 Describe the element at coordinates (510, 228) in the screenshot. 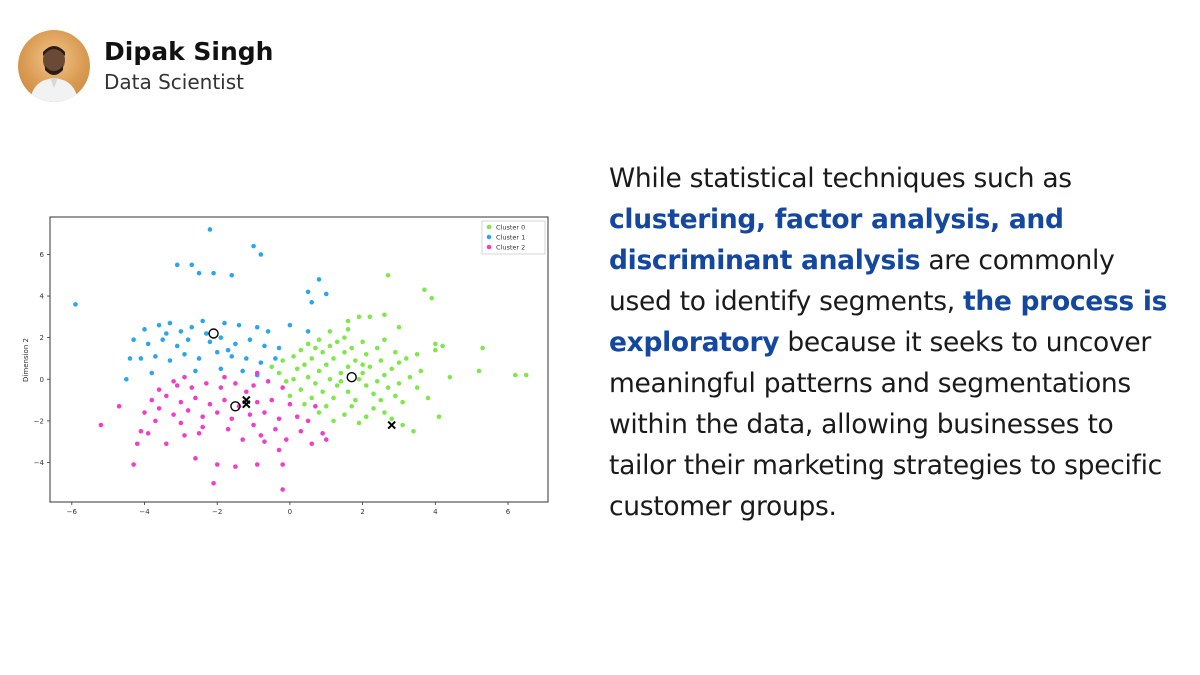

I see `legend-label: Cluster 0` at that location.